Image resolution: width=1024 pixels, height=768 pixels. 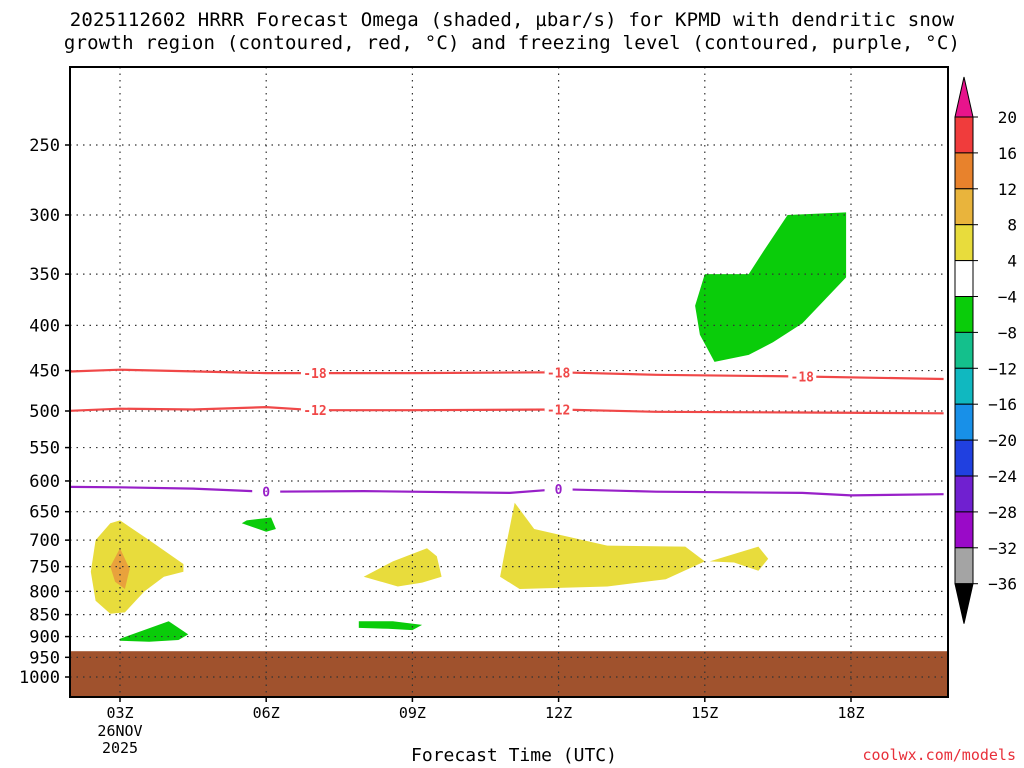 I want to click on colorbar-label-4: 8, so click(x=1012, y=225).